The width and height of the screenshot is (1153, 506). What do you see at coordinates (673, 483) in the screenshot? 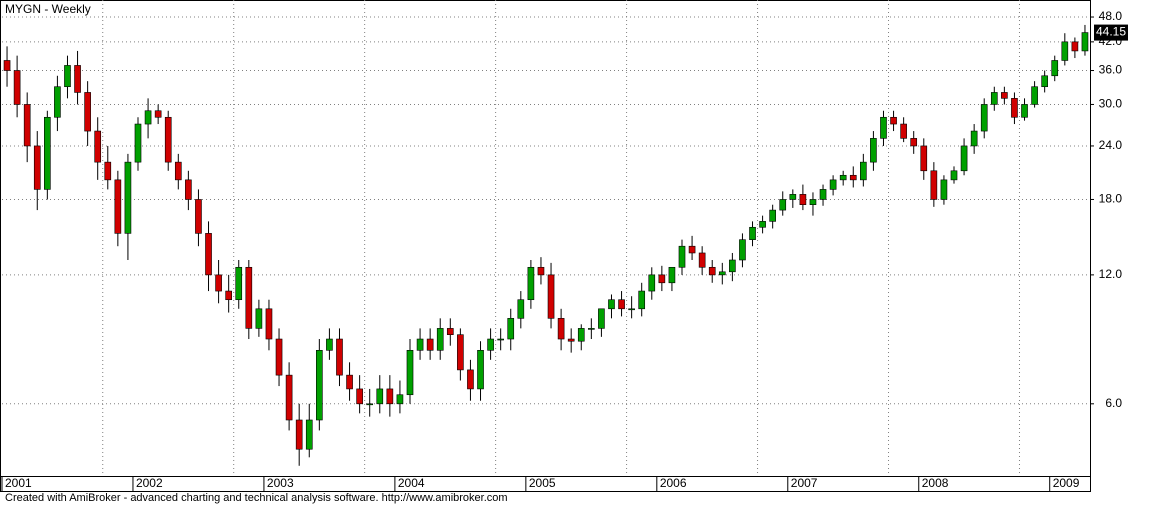
I see `x-tick-label: 2006` at bounding box center [673, 483].